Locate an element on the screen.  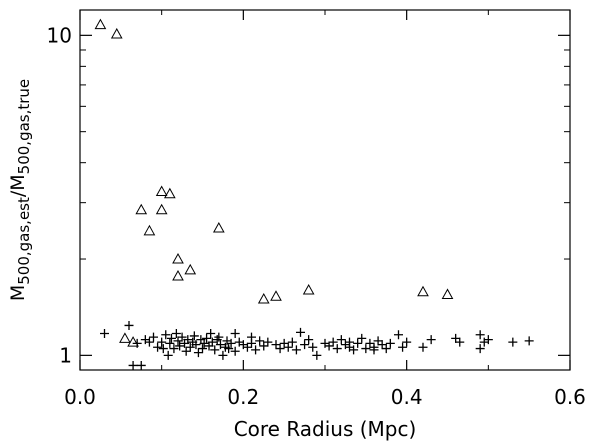
x-tick-label: 0.6 is located at coordinates (570, 397).